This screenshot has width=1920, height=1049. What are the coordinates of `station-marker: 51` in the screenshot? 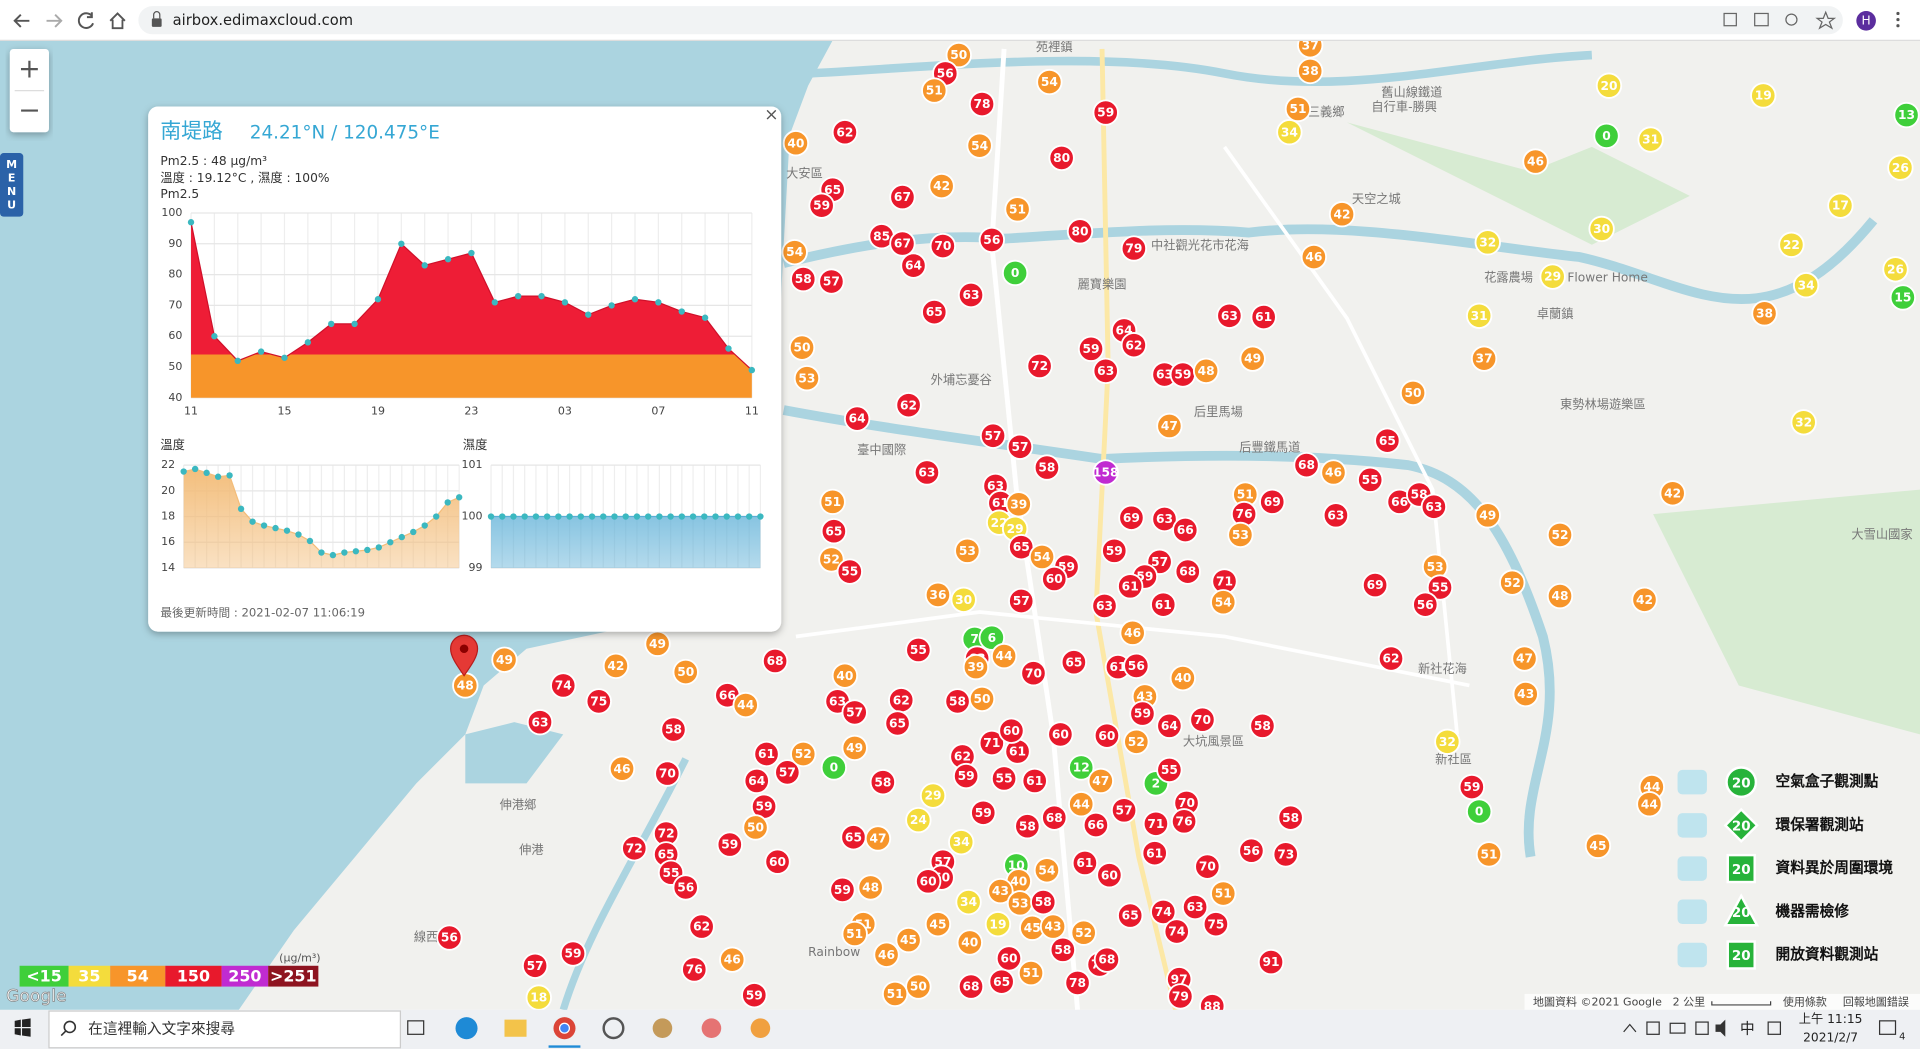 It's located at (854, 934).